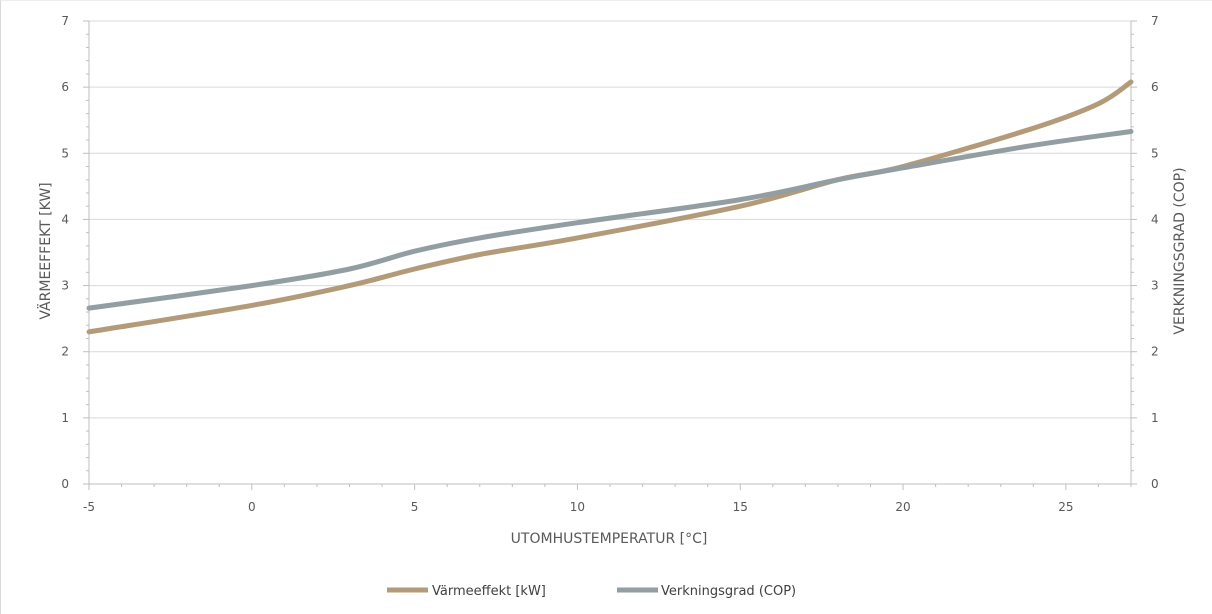 This screenshot has width=1212, height=614. What do you see at coordinates (1155, 87) in the screenshot?
I see `y-tick-label-right: 6` at bounding box center [1155, 87].